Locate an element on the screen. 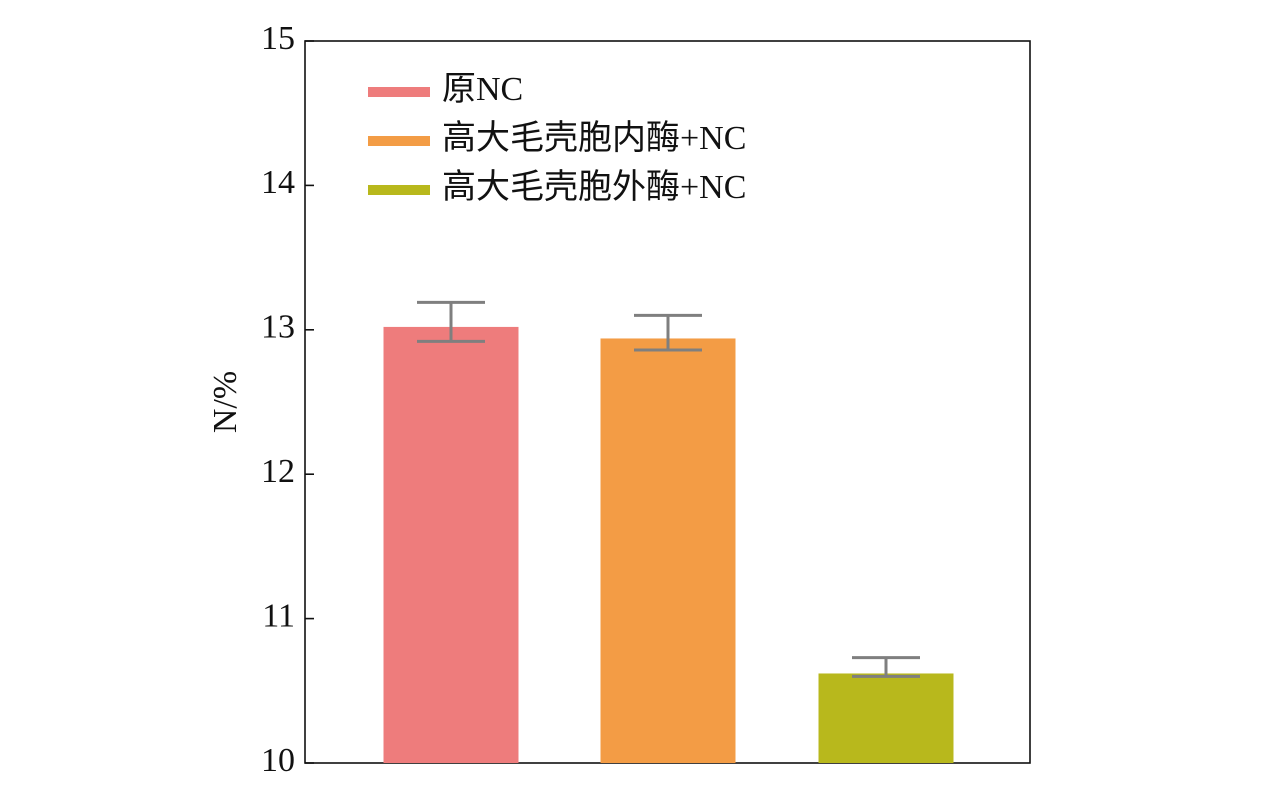 This screenshot has height=791, width=1276. y-tick-label: 11 is located at coordinates (278, 615).